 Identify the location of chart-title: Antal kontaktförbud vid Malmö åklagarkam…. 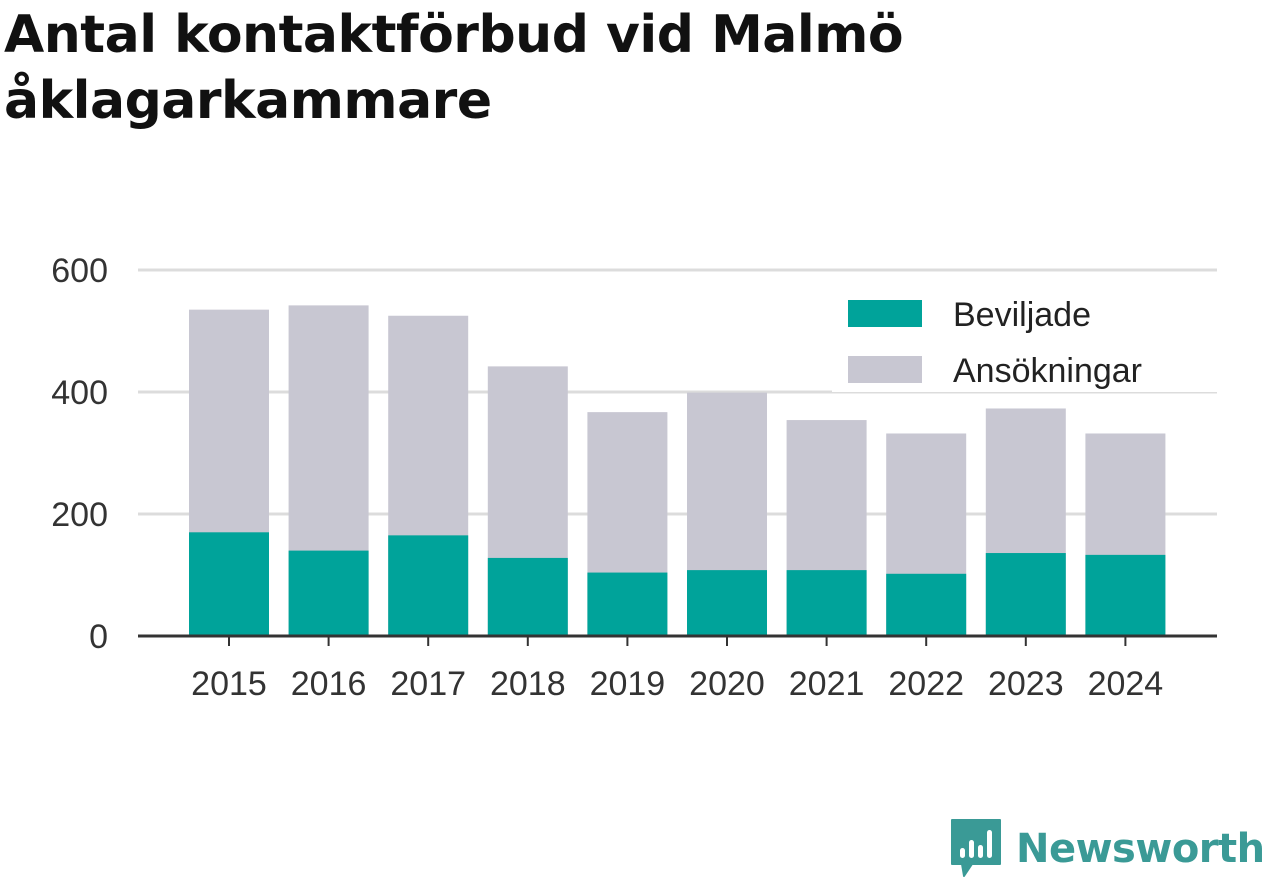
(454, 68).